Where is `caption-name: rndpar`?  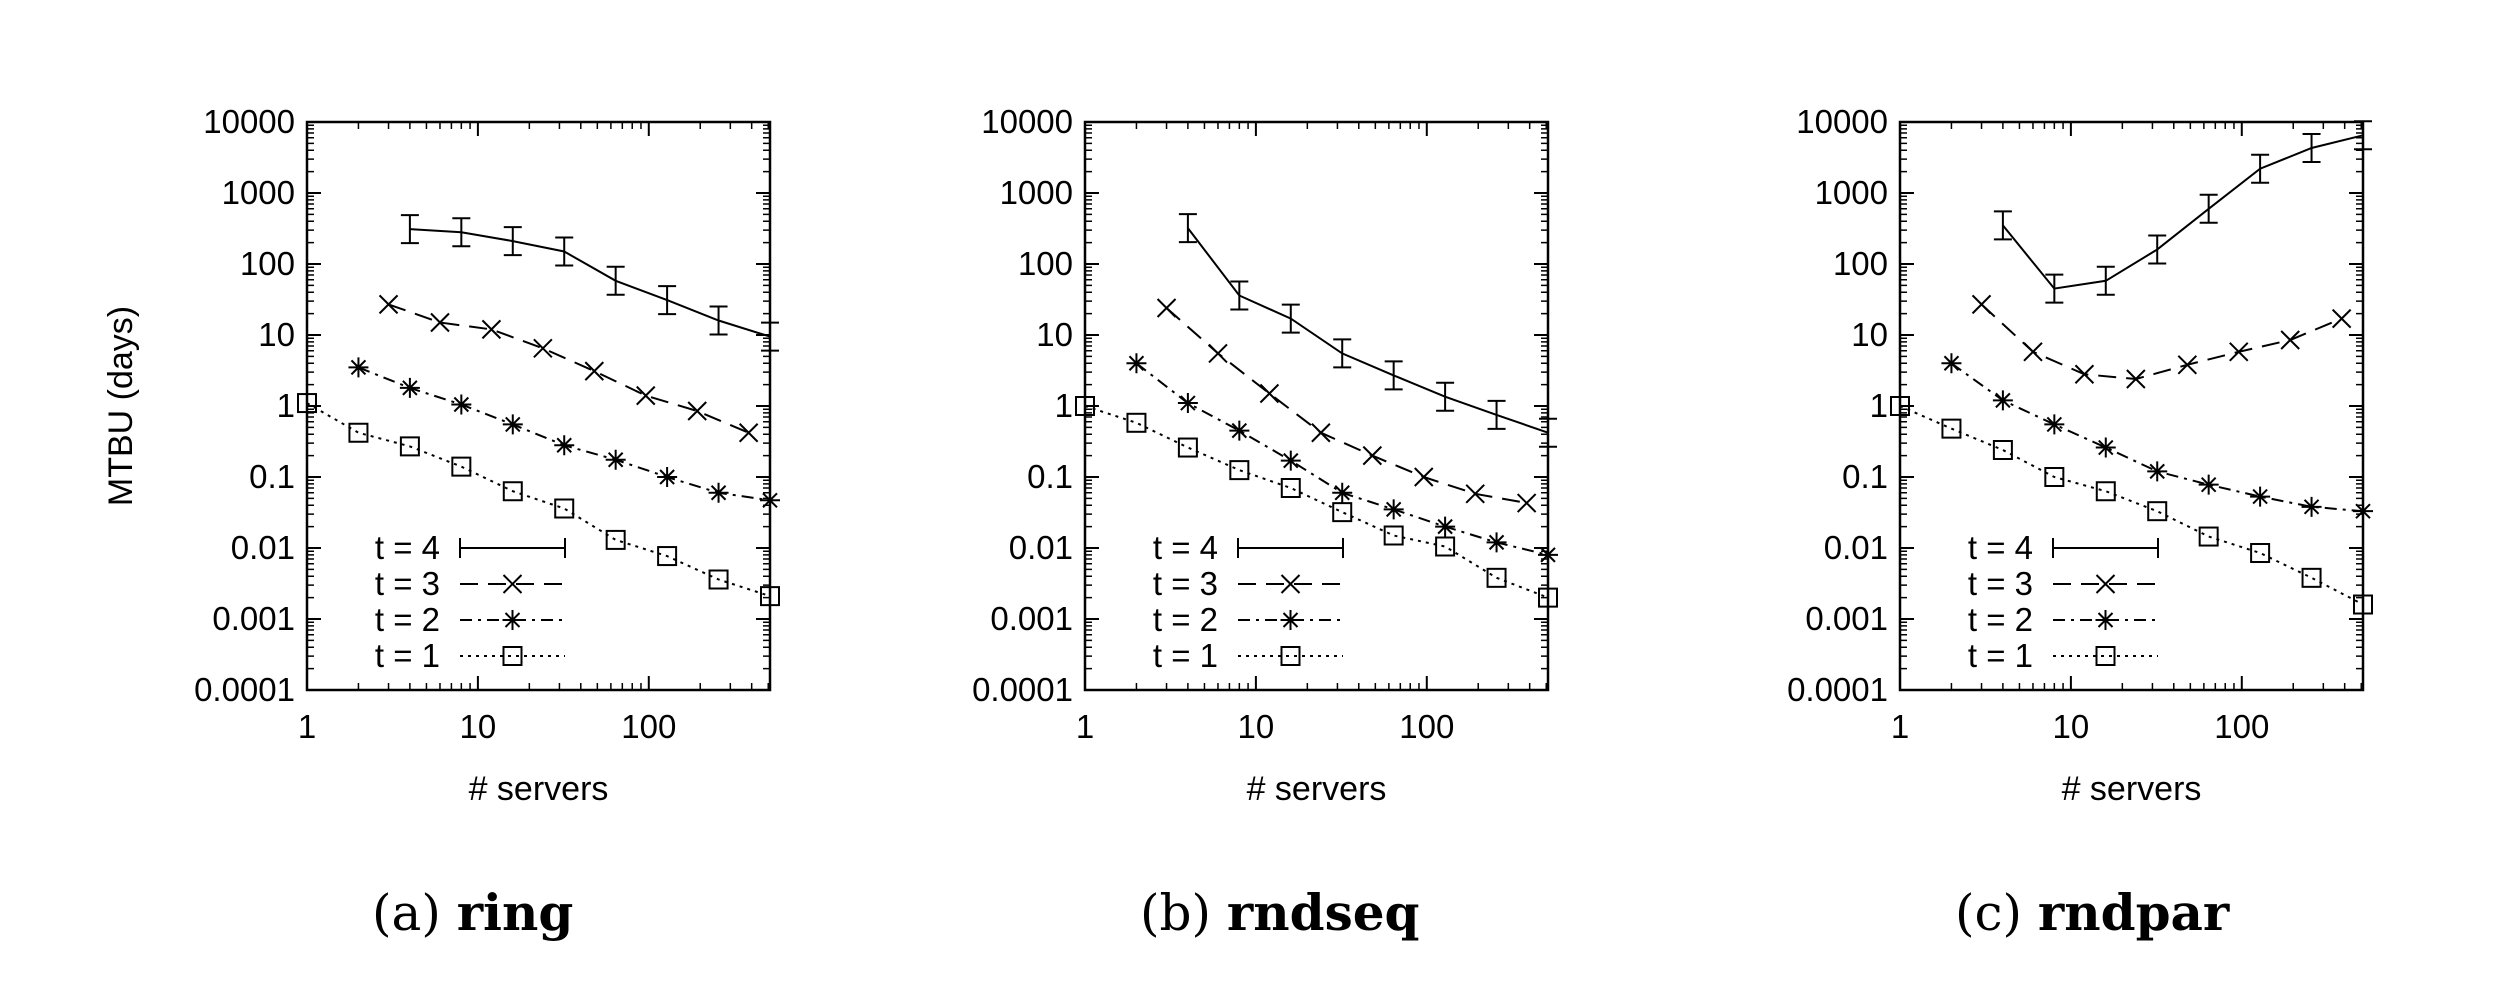 caption-name: rndpar is located at coordinates (2134, 912).